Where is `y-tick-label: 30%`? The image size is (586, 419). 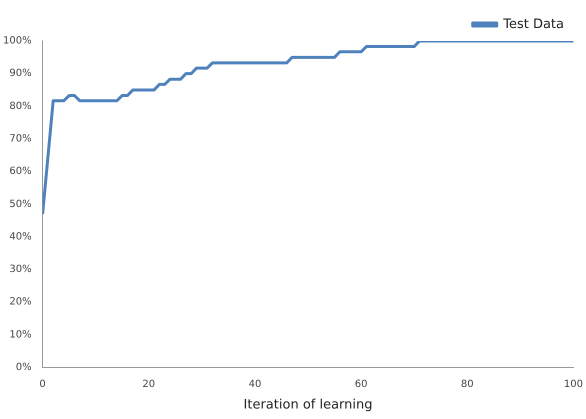
y-tick-label: 30% is located at coordinates (20, 270).